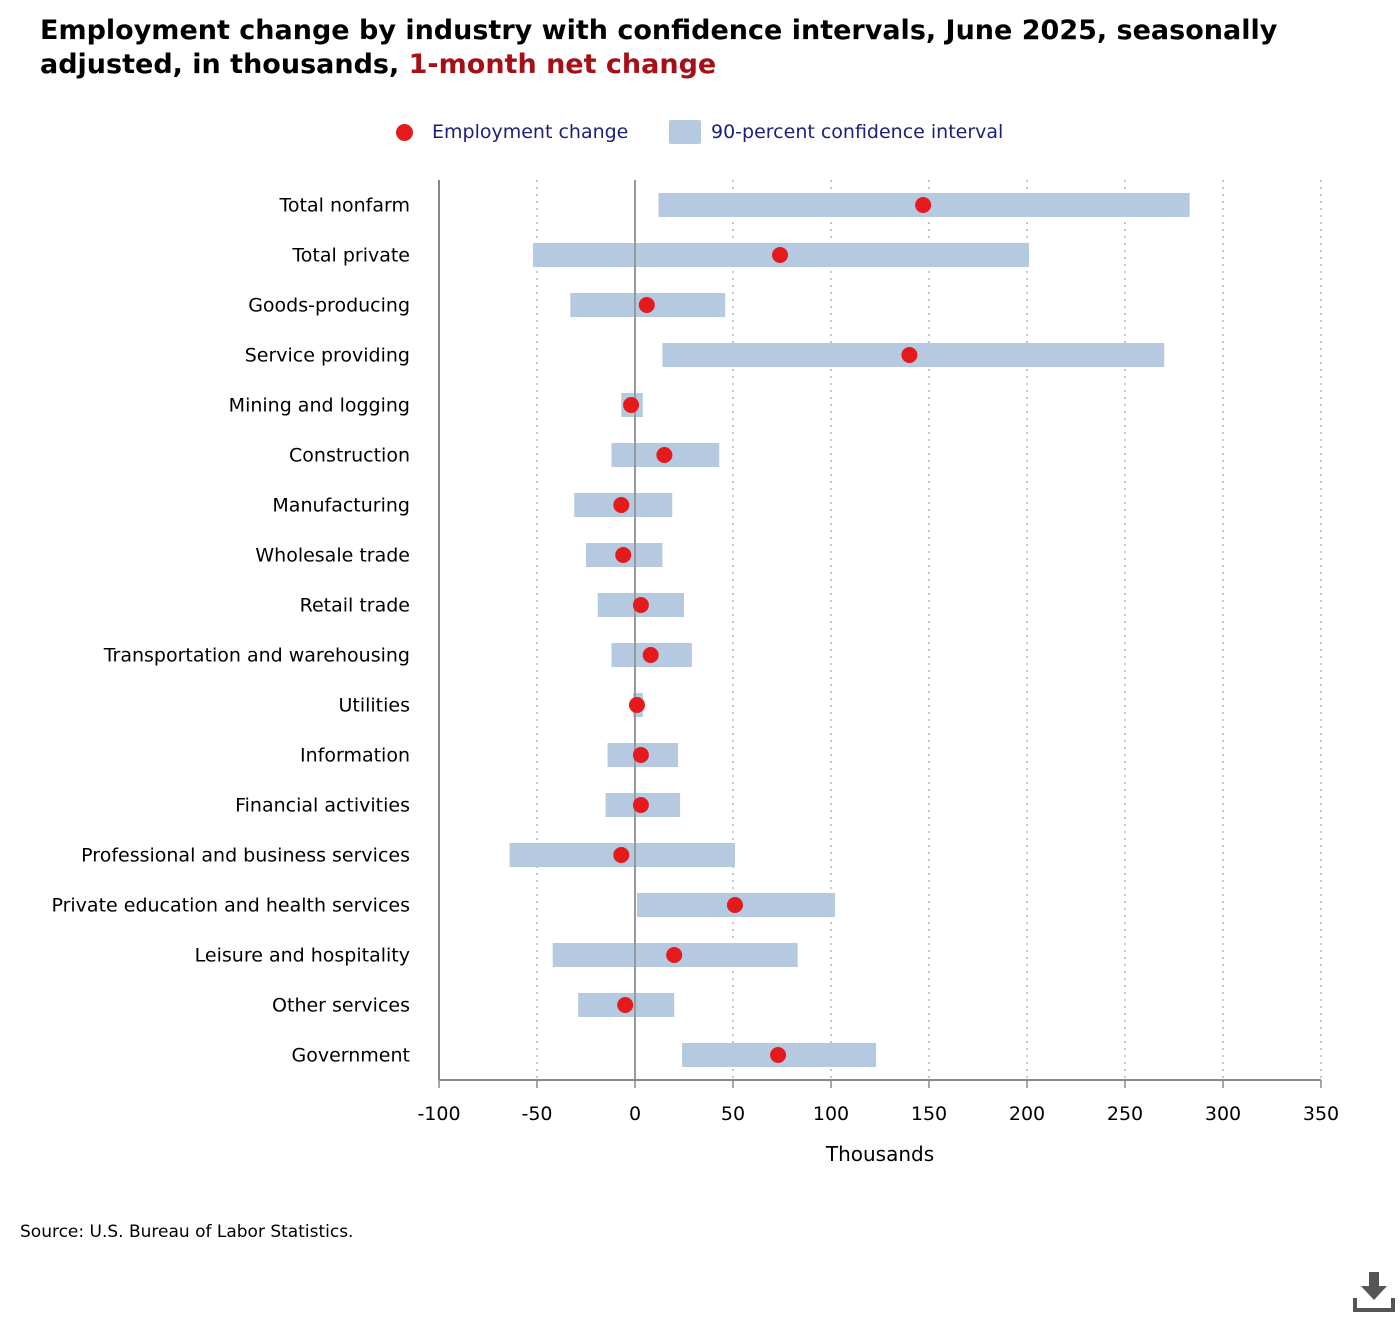  I want to click on legend-dot-marker, so click(404, 132).